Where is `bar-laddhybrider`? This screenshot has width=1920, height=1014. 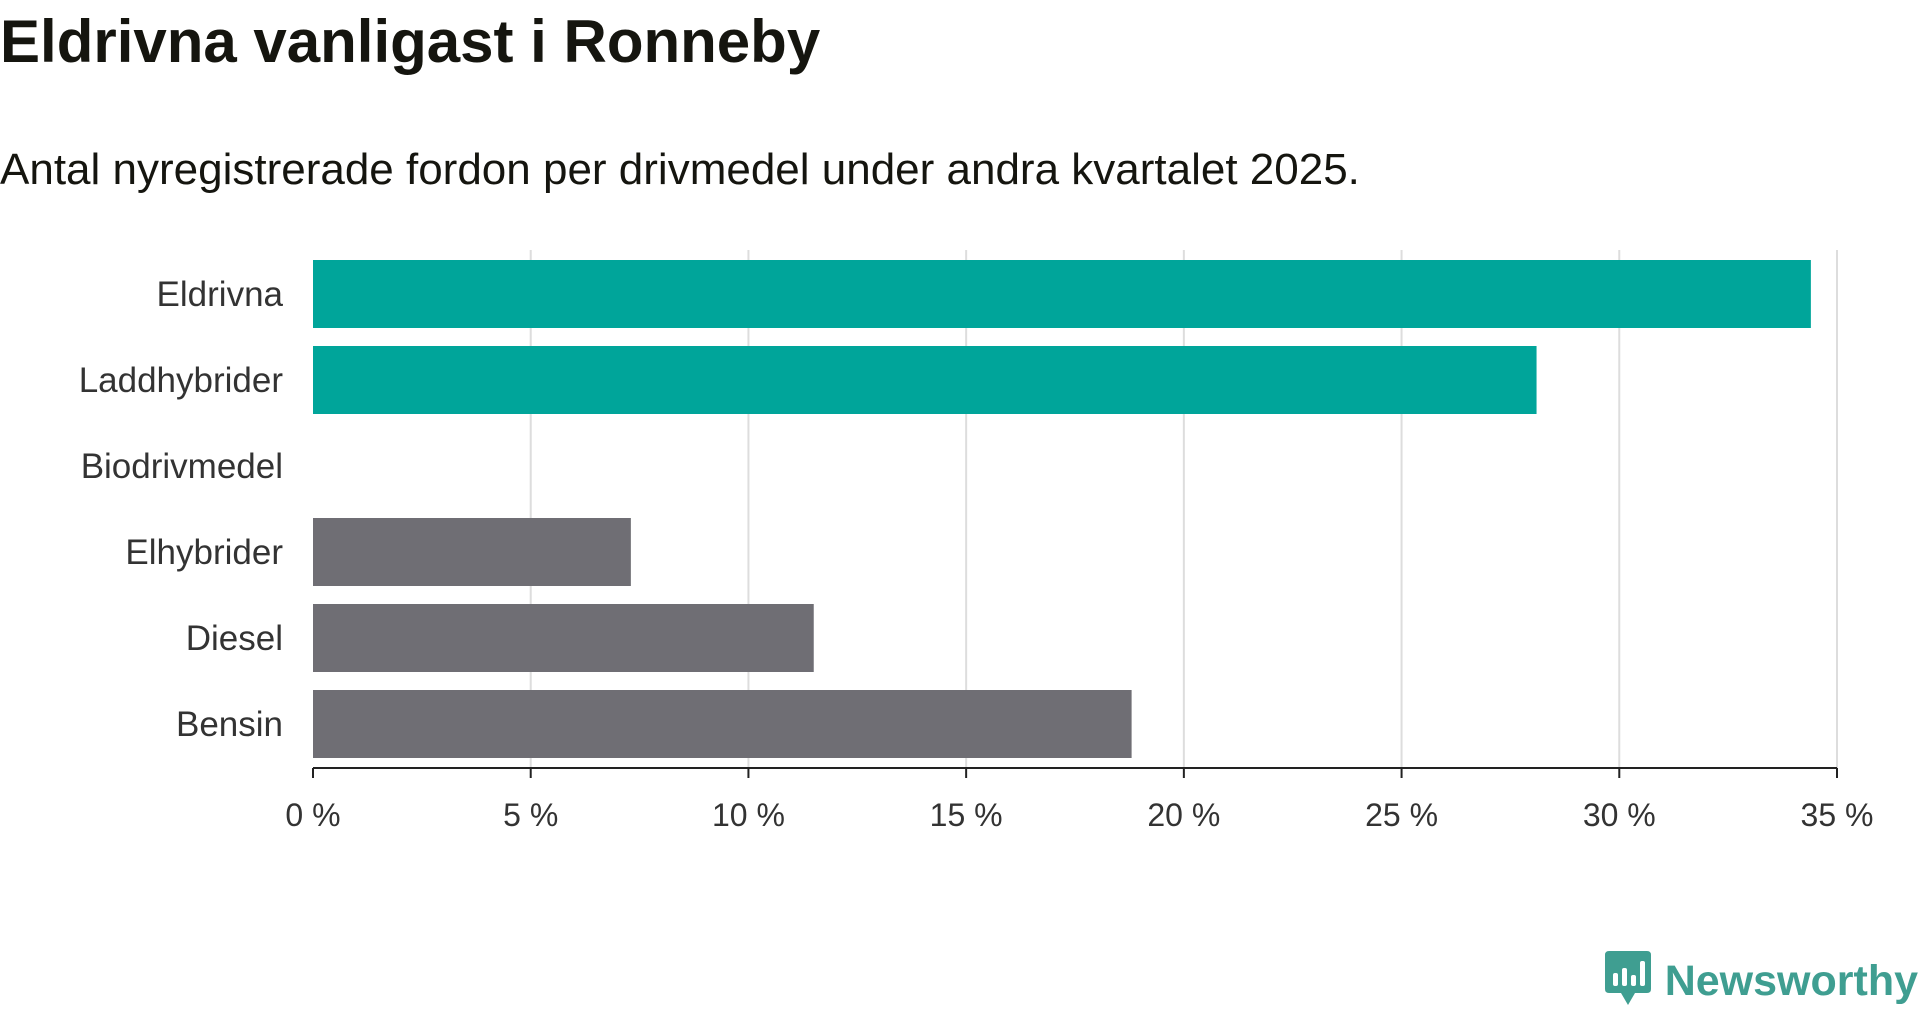
bar-laddhybrider is located at coordinates (925, 380).